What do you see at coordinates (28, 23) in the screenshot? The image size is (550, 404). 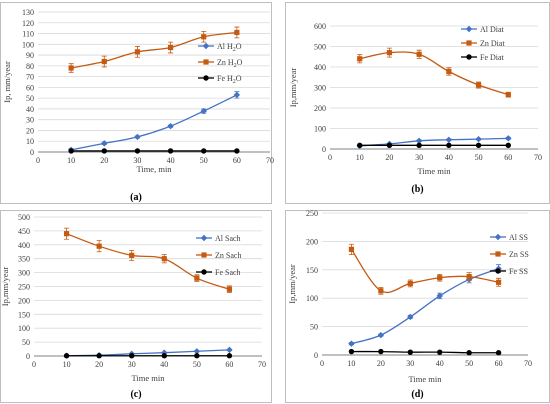 I see `y-tick-label: 120` at bounding box center [28, 23].